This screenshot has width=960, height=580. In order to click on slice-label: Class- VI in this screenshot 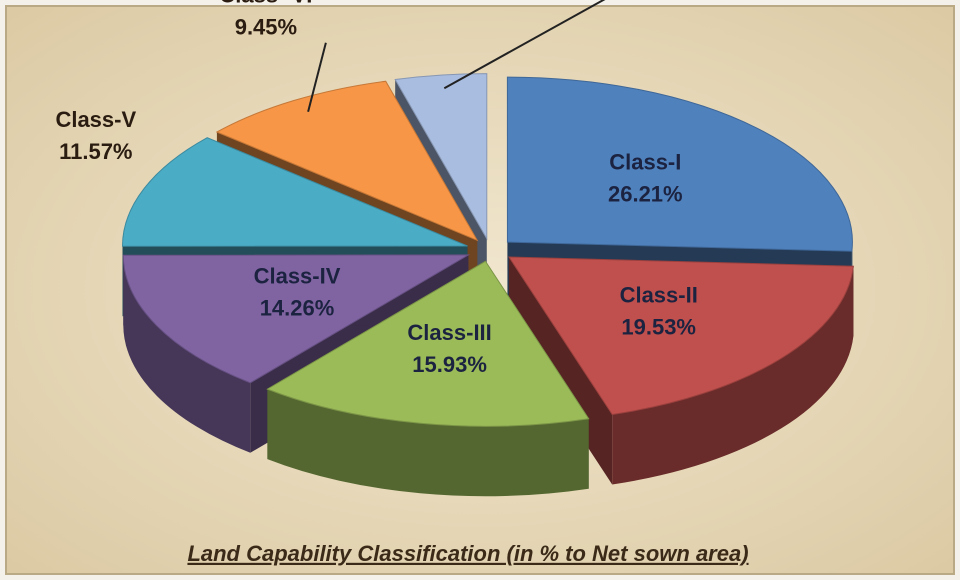, I will do `click(265, 4)`.